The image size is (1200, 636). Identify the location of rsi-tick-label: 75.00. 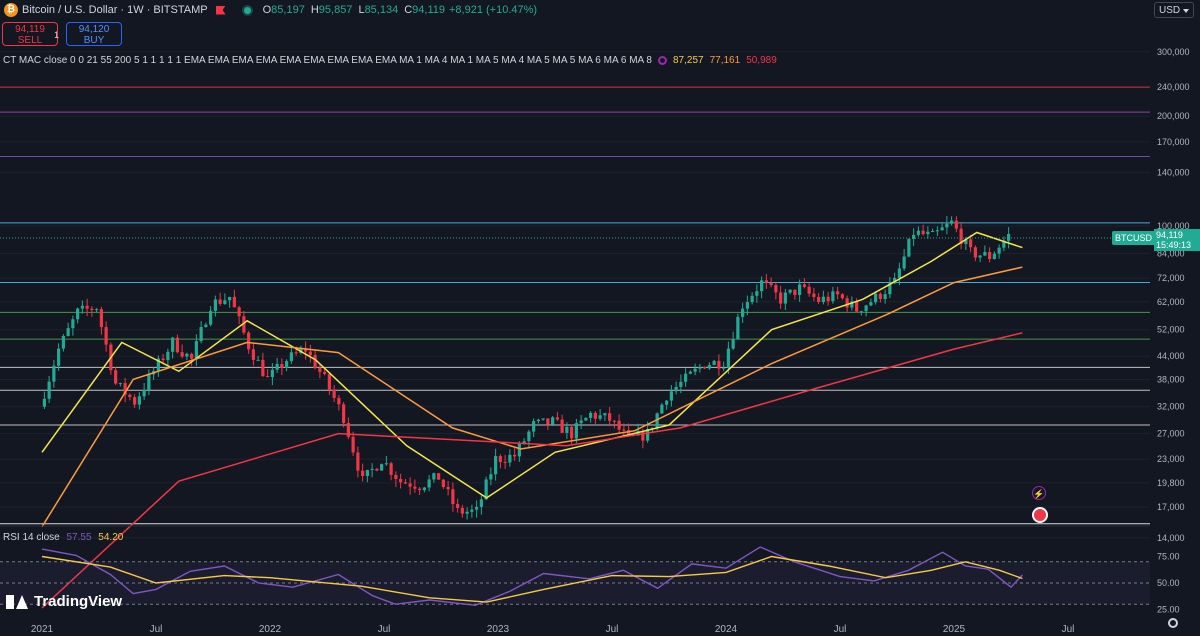
(1168, 557).